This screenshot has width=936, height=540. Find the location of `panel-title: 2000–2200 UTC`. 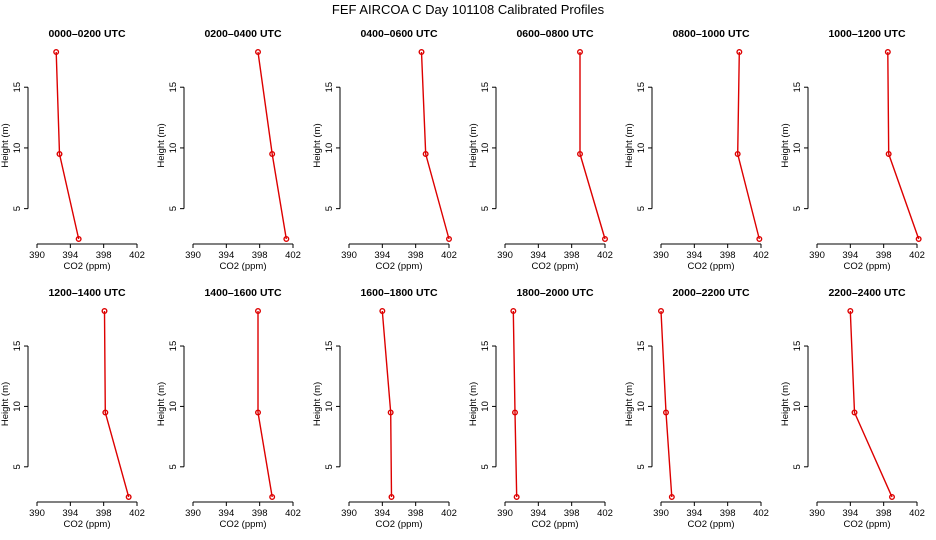

panel-title: 2000–2200 UTC is located at coordinates (710, 293).